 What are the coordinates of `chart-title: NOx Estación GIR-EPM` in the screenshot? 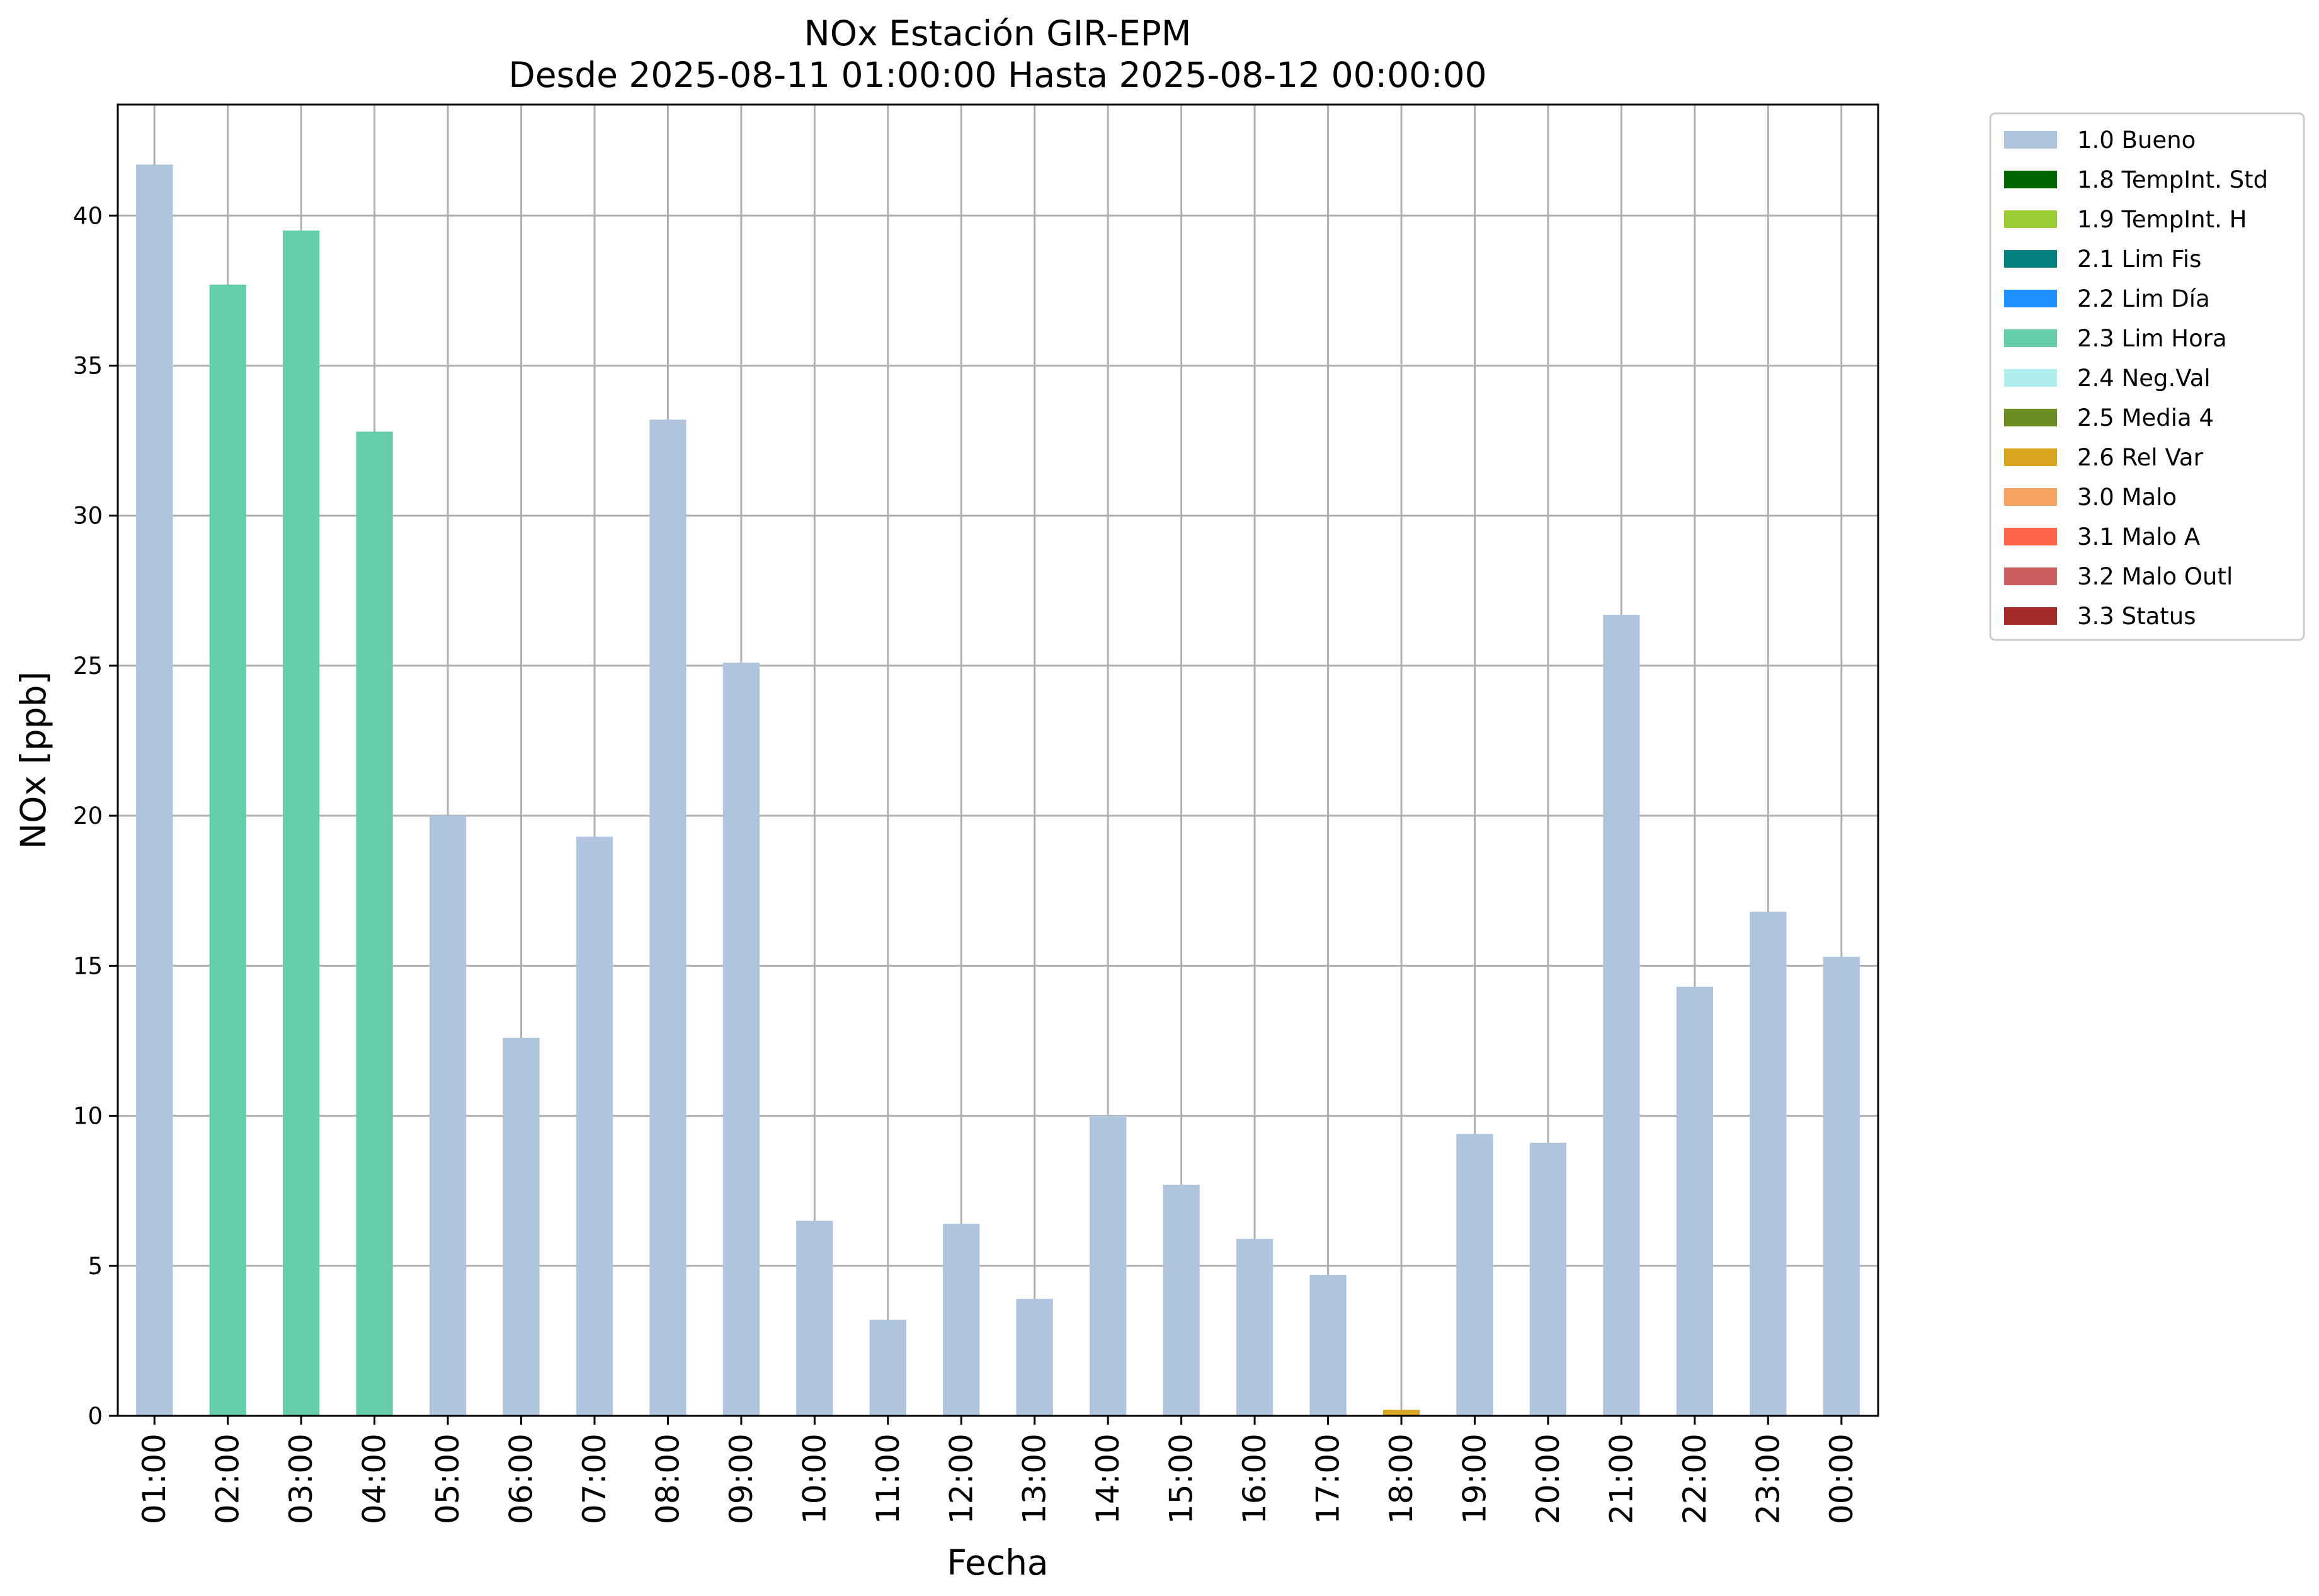 It's located at (998, 33).